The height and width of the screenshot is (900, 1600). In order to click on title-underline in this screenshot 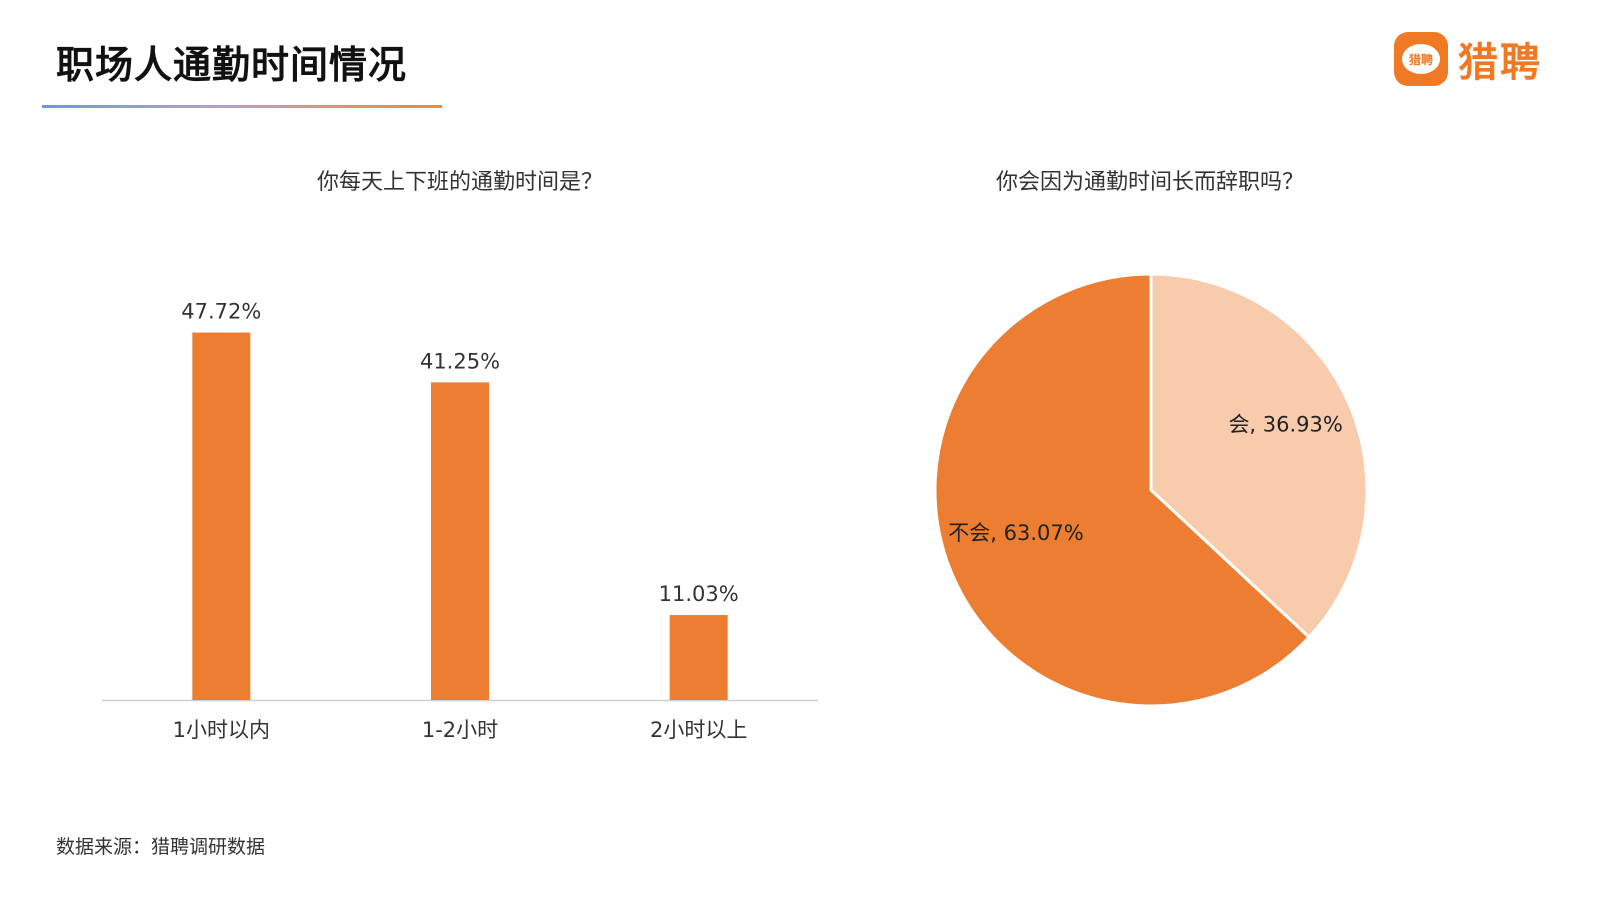, I will do `click(242, 106)`.